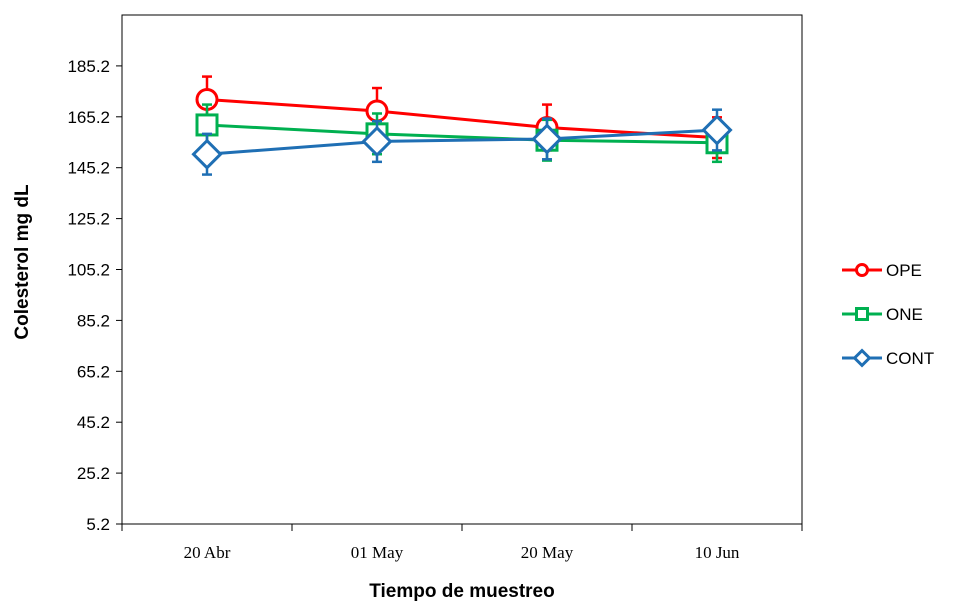 Image resolution: width=959 pixels, height=605 pixels. I want to click on y-tick-label: 185.2, so click(88, 66).